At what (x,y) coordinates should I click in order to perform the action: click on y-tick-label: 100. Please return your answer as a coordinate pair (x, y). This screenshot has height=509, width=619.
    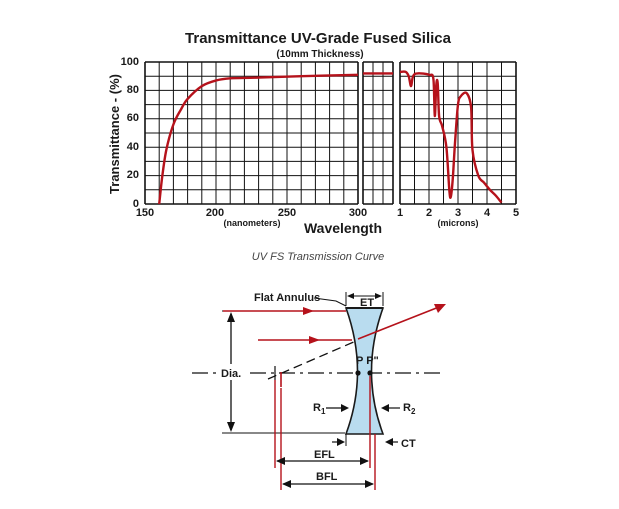
    Looking at the image, I should click on (130, 62).